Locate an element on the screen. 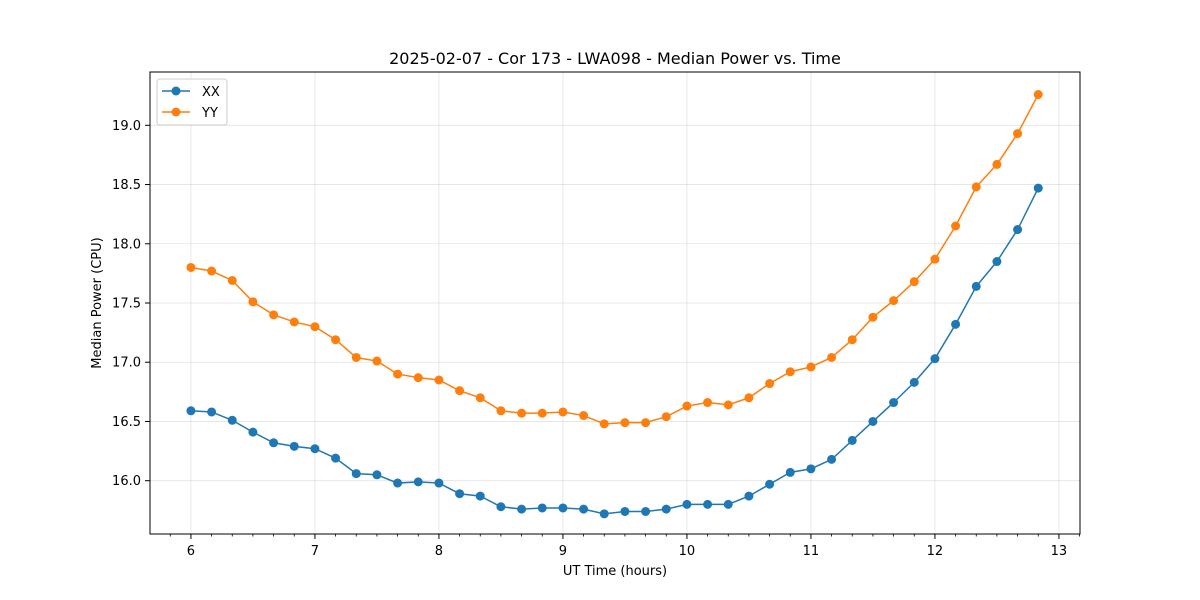  x-tick-label: 8 is located at coordinates (439, 551).